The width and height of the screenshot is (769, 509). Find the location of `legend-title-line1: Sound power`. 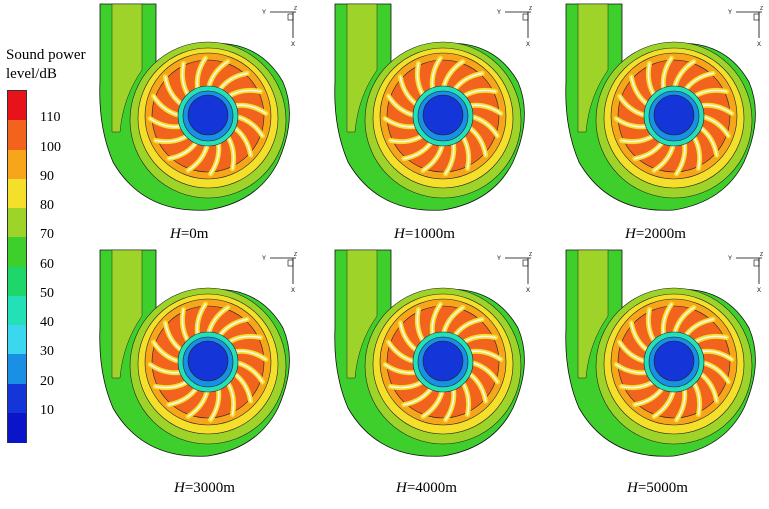

legend-title-line1: Sound power is located at coordinates (46, 55).